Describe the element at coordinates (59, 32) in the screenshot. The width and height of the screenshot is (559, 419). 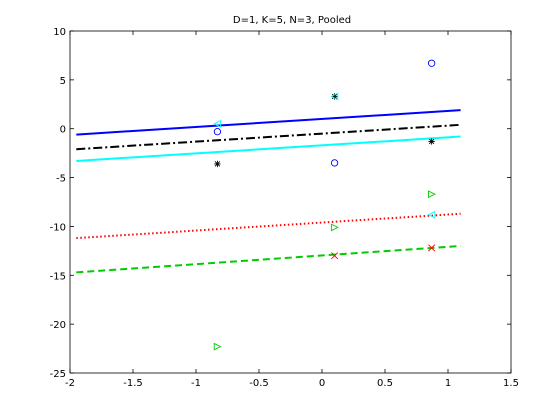
I see `y-tick-label: 10` at that location.